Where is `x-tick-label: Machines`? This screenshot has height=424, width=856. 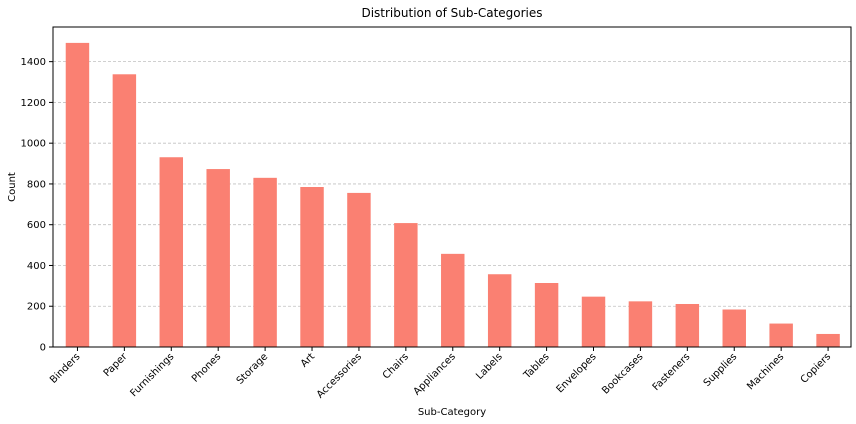 x-tick-label: Machines is located at coordinates (765, 371).